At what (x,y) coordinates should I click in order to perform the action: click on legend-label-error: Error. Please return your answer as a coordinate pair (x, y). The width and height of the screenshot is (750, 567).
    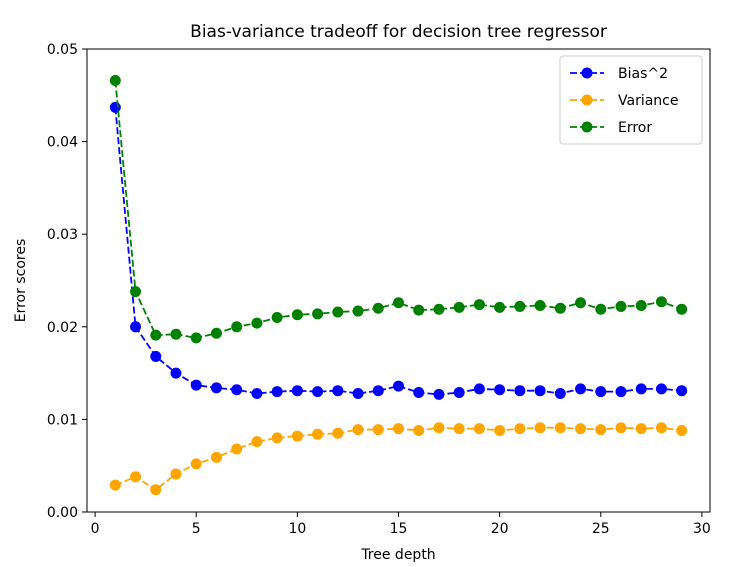
    Looking at the image, I should click on (635, 128).